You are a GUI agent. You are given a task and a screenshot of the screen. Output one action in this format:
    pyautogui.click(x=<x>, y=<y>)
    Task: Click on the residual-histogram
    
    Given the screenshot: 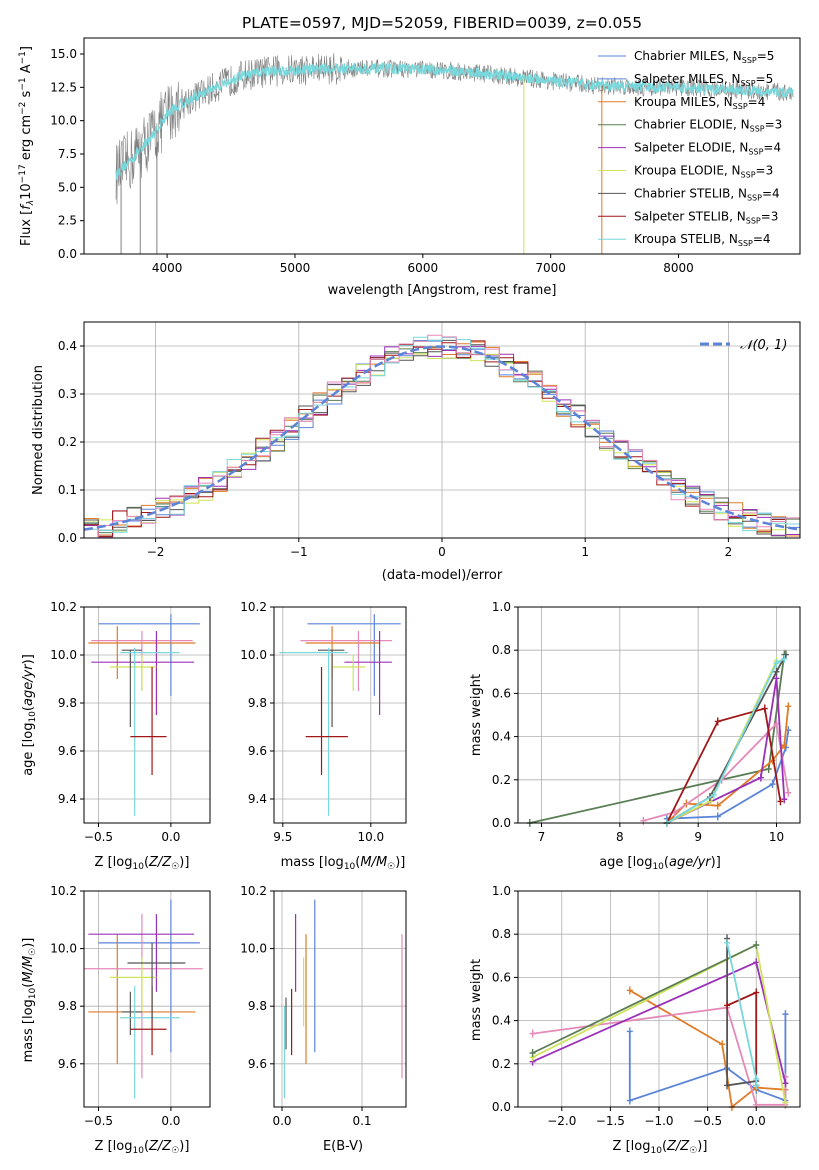 What is the action you would take?
    pyautogui.click(x=442, y=441)
    